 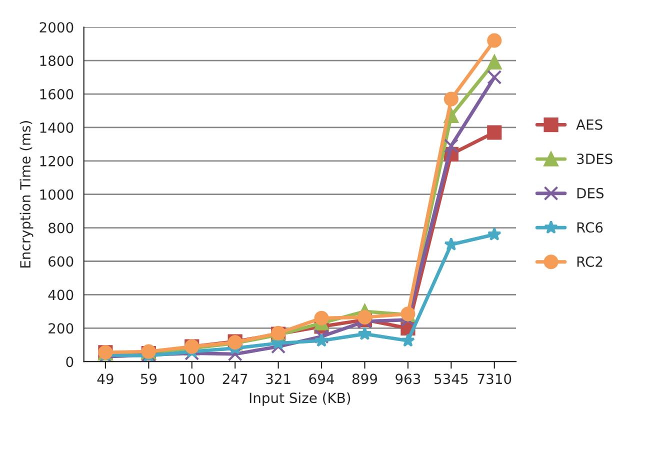 What do you see at coordinates (495, 379) in the screenshot?
I see `x-tick-label: 7310` at bounding box center [495, 379].